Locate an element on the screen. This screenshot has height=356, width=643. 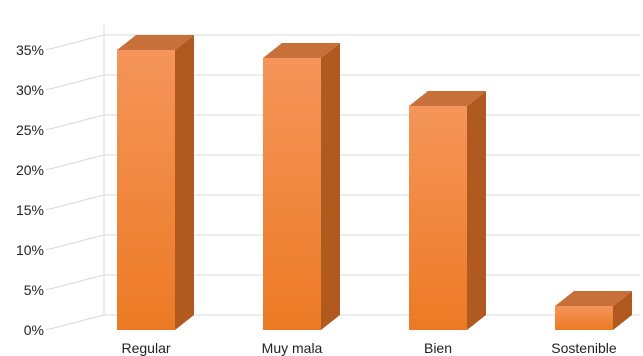
bar-regular is located at coordinates (155, 182).